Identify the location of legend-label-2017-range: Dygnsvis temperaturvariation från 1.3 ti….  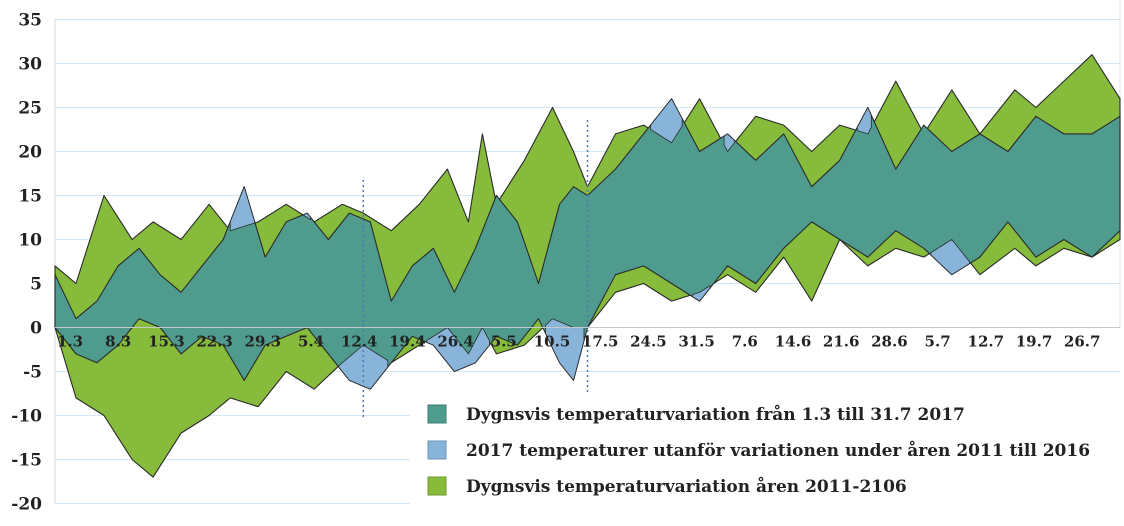
(715, 414).